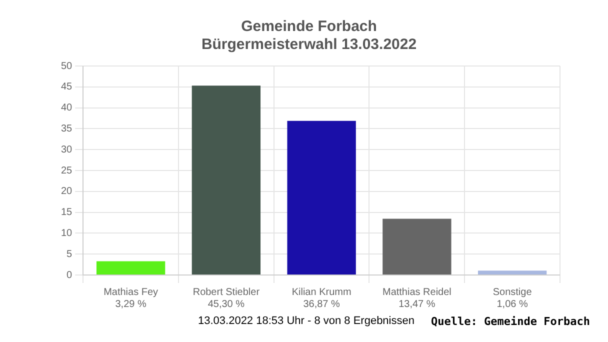 This screenshot has width=608, height=342. What do you see at coordinates (67, 87) in the screenshot?
I see `y-tick-label: 45` at bounding box center [67, 87].